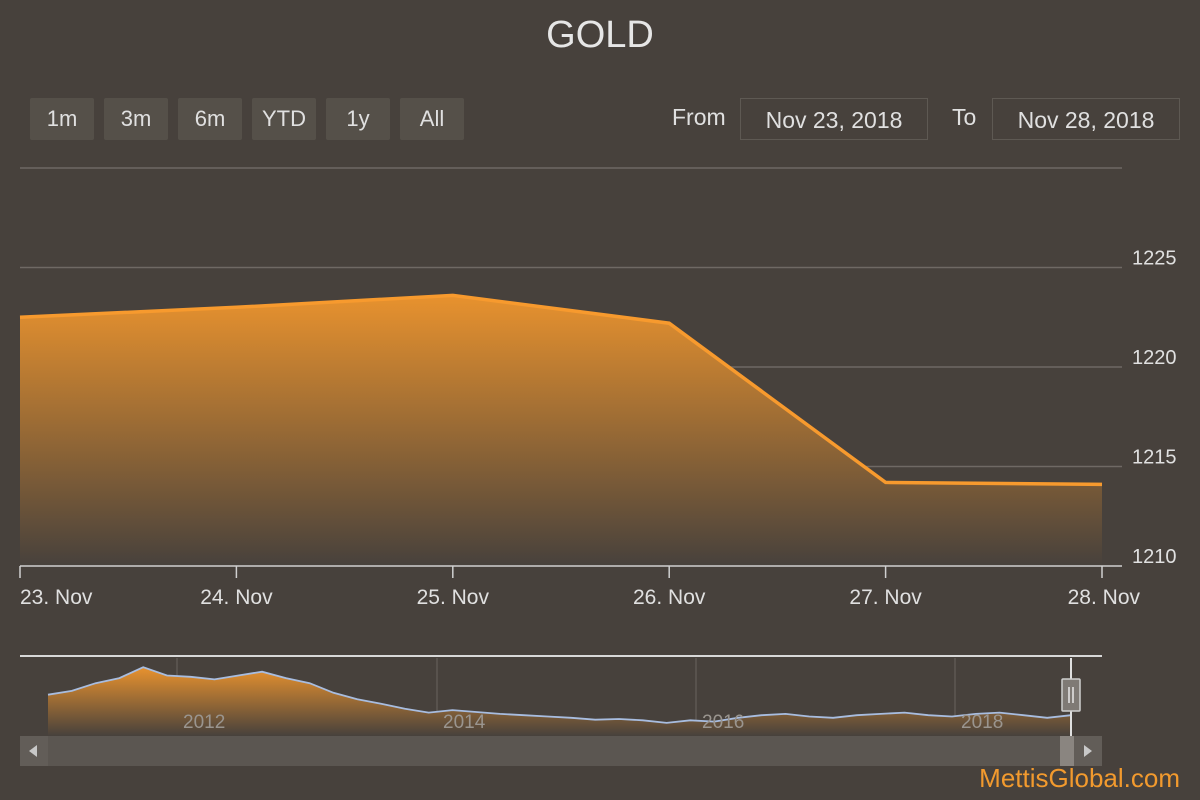 The width and height of the screenshot is (1200, 800). Describe the element at coordinates (1071, 695) in the screenshot. I see `navigator-handle` at that location.